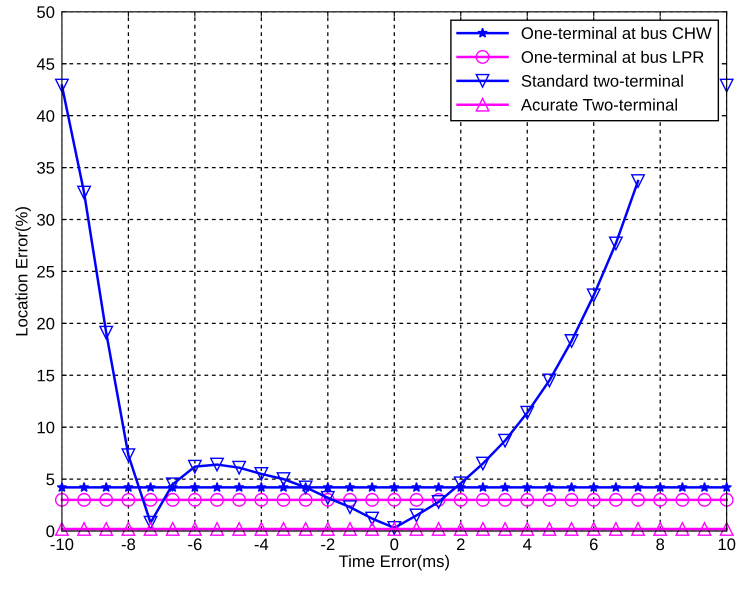 The height and width of the screenshot is (592, 737). I want to click on x-tick-label: 6, so click(594, 544).